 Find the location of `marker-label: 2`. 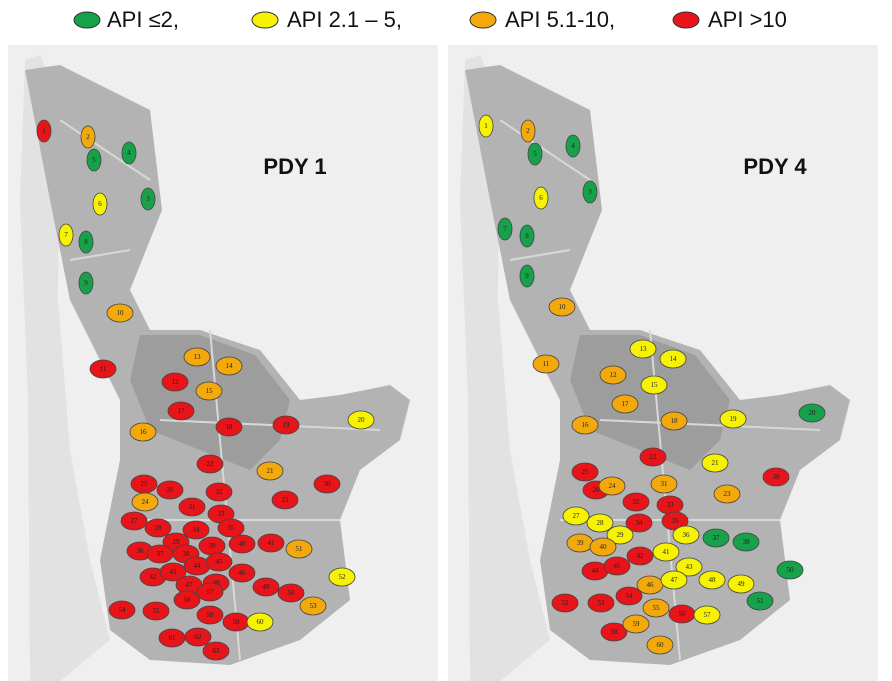

marker-label: 2 is located at coordinates (88, 137).